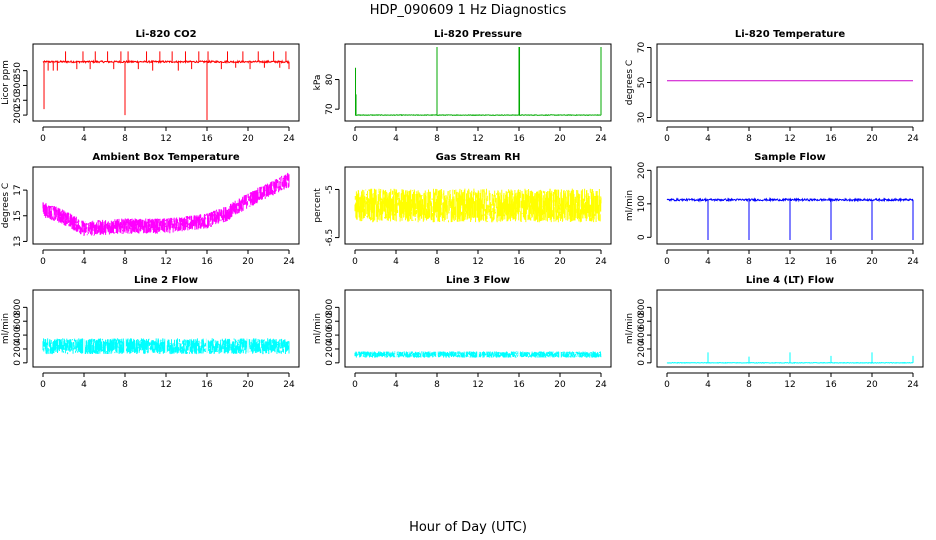 The image size is (936, 540). I want to click on panel-title: Li-820 Pressure, so click(478, 34).